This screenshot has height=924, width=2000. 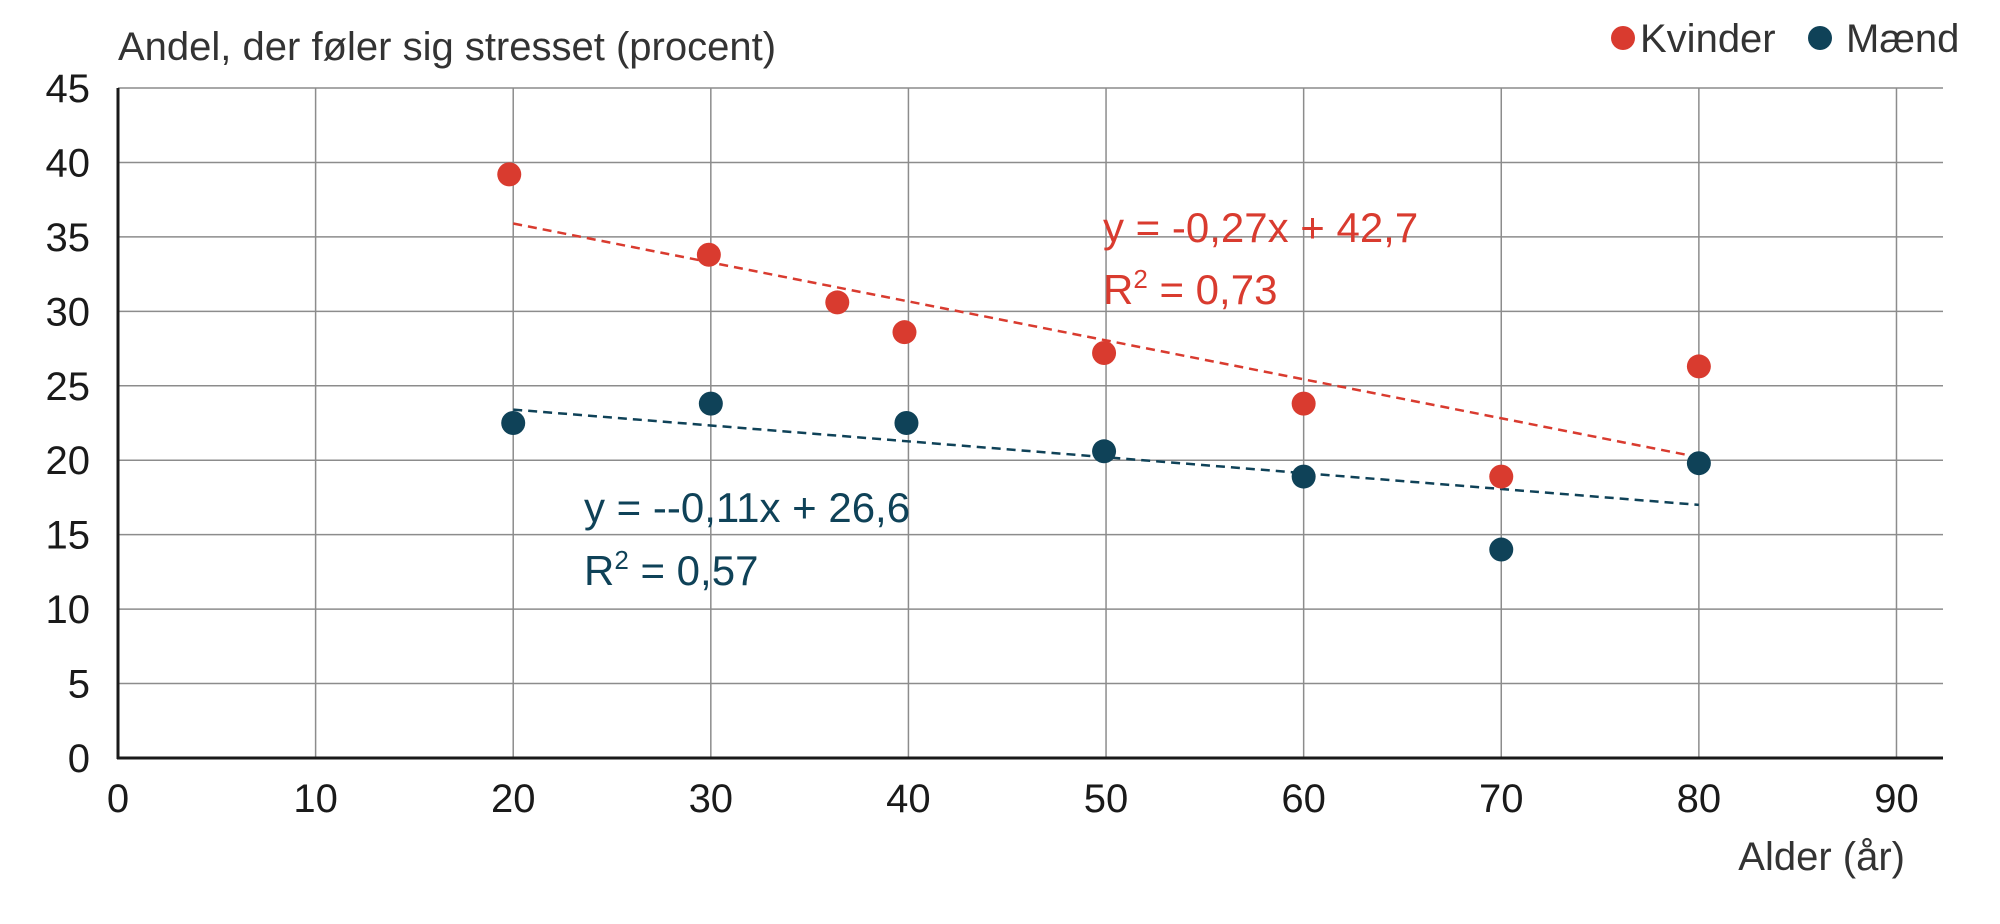 I want to click on x-tick-label: 10, so click(x=315, y=799).